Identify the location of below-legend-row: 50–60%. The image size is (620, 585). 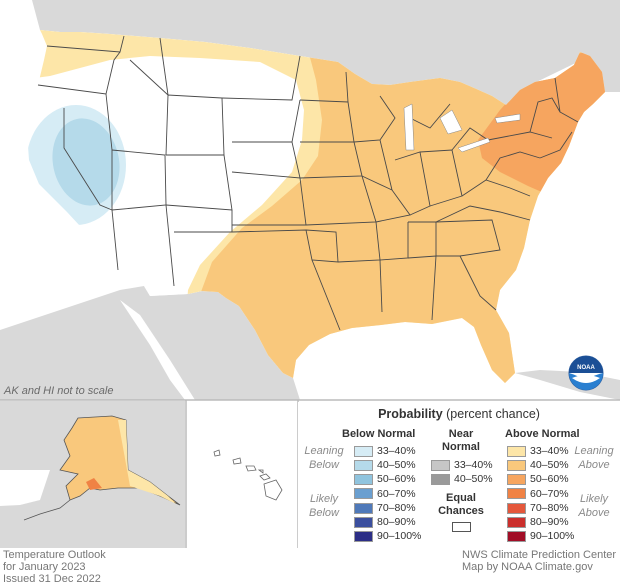
(385, 479).